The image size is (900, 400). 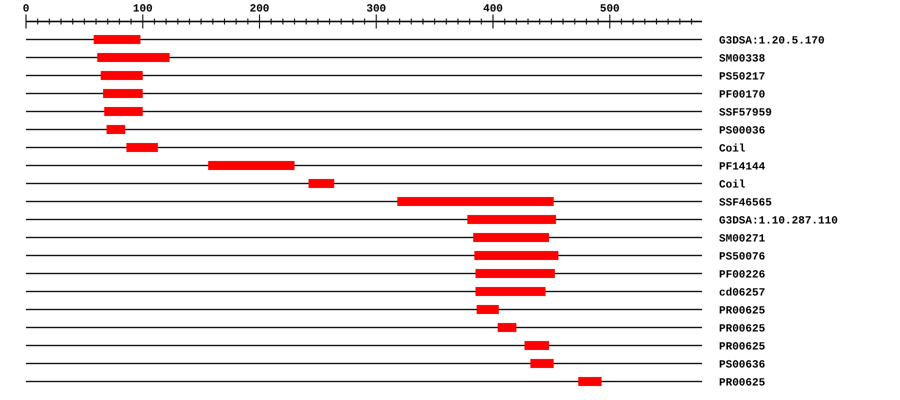 I want to click on y-tick-label: PF00226, so click(x=742, y=275).